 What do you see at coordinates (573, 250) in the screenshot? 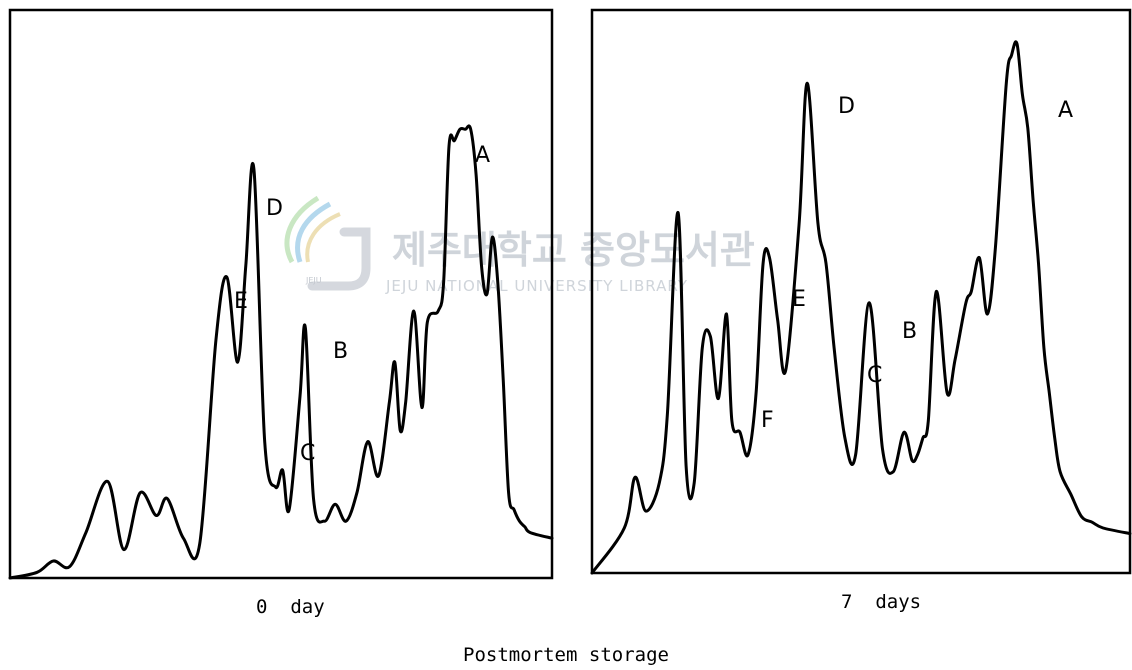
I see `library-watermark-korean: 제주대학교 중앙도서관` at bounding box center [573, 250].